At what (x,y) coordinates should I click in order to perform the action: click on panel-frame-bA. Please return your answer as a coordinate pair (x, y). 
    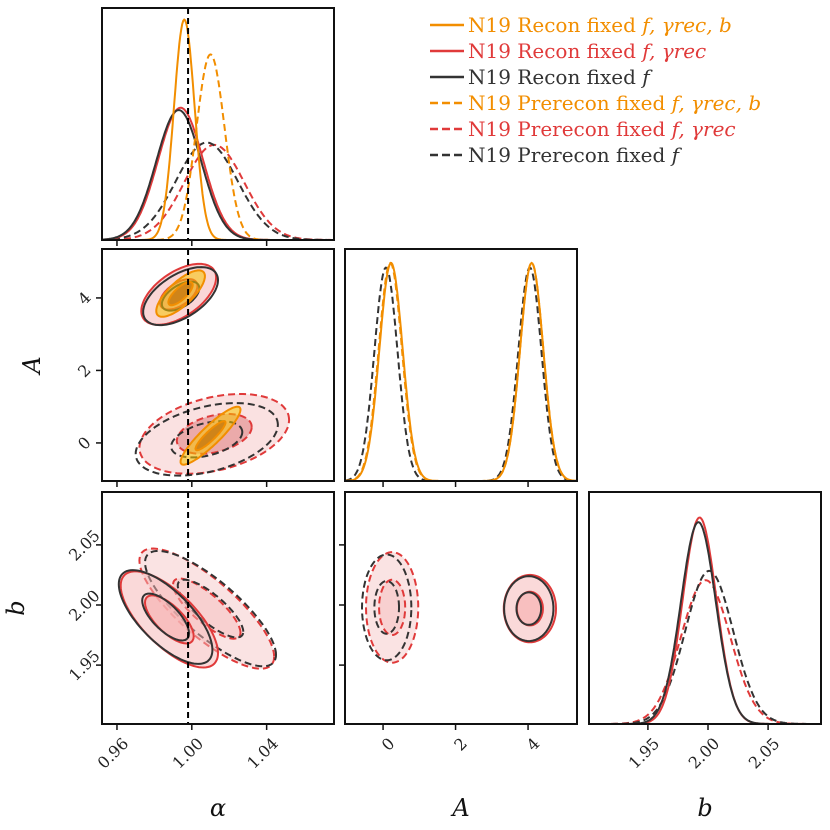
    Looking at the image, I should click on (461, 608).